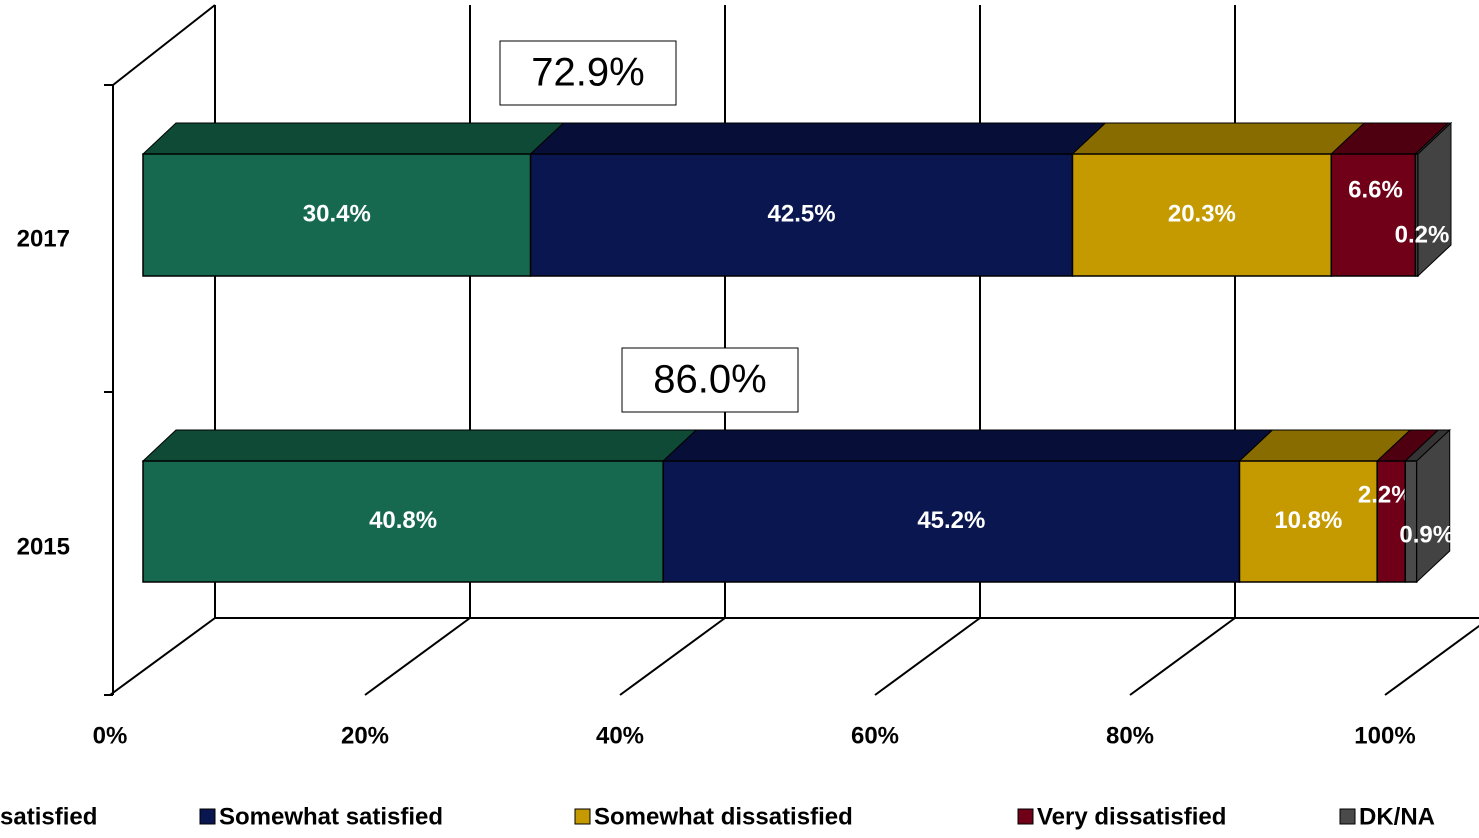 This screenshot has height=838, width=1479. I want to click on value-label: 30.4%, so click(337, 213).